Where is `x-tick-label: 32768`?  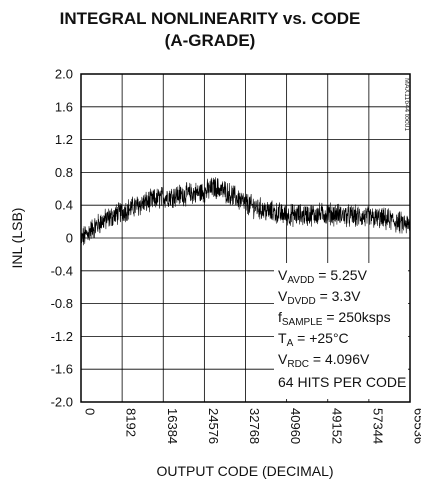 x-tick-label: 32768 is located at coordinates (254, 426).